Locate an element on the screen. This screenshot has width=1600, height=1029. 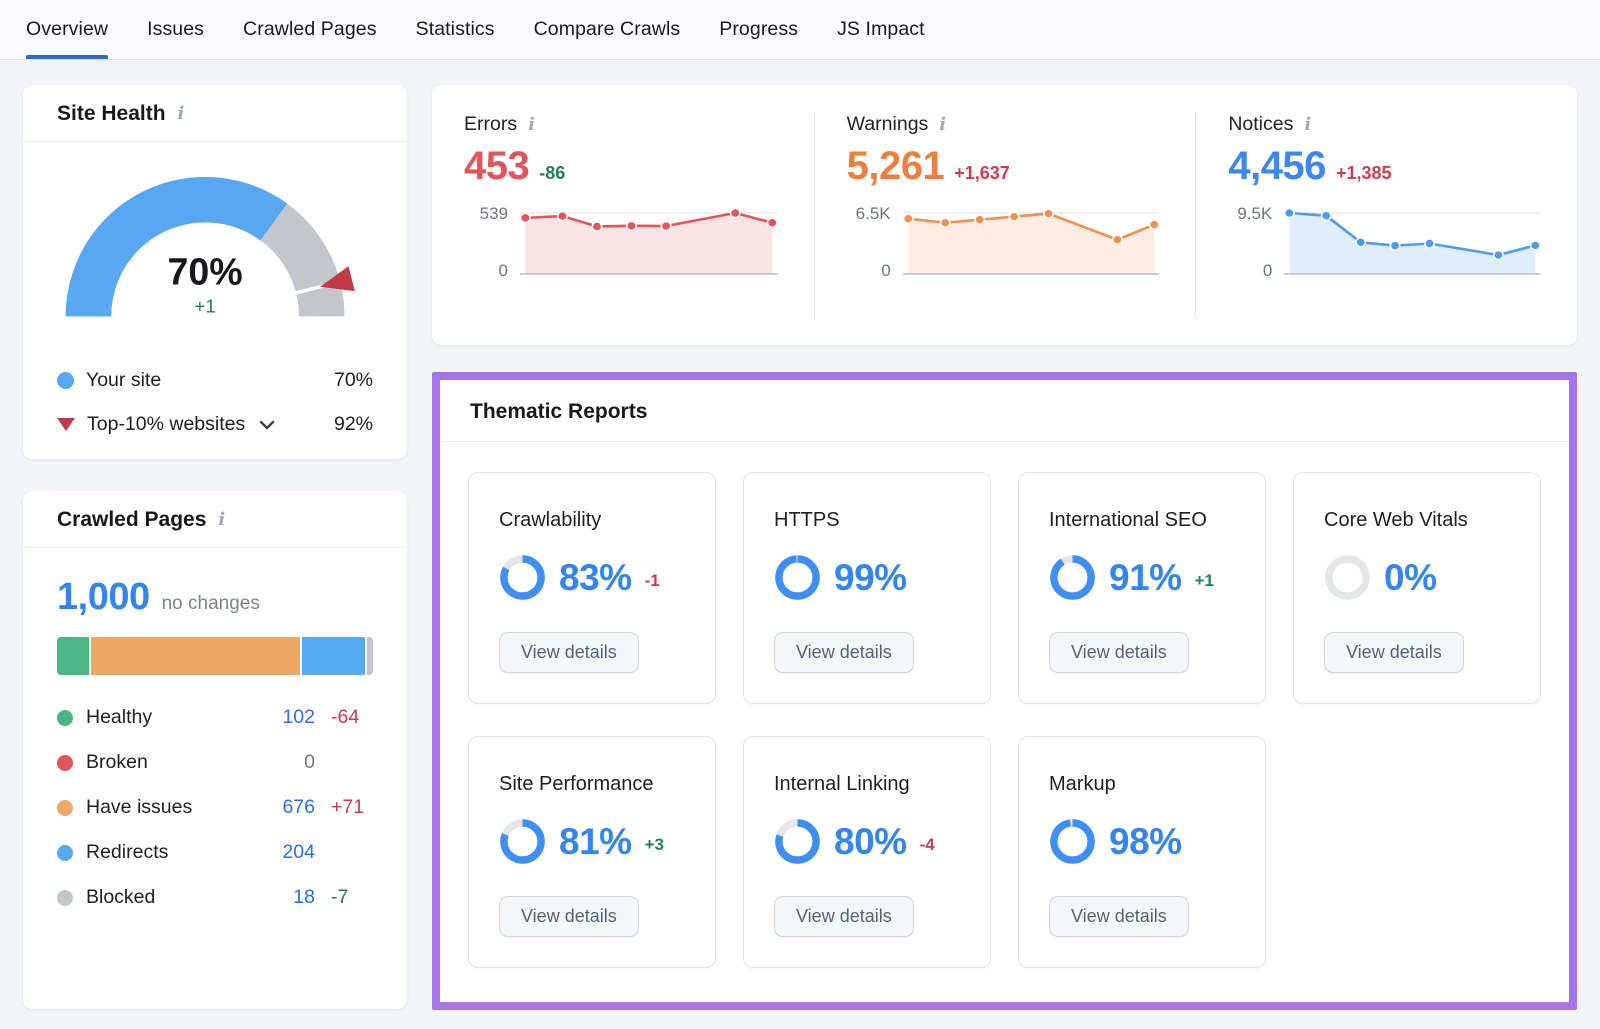
thematic-card-international-seo: International SEO 91% +1 View details is located at coordinates (1142, 588).